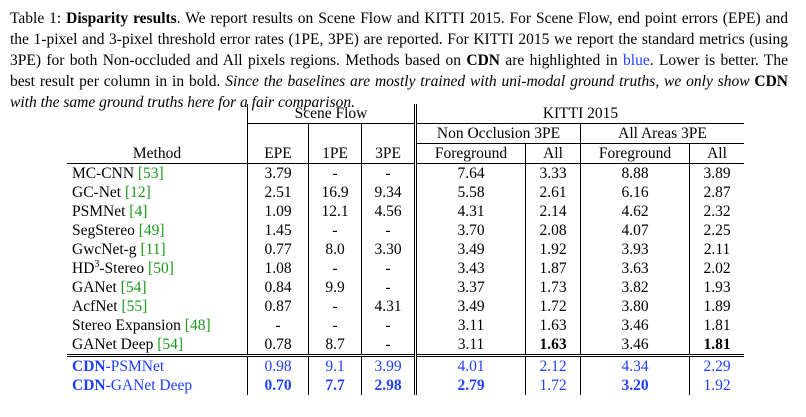  I want to click on citation-link: [50], so click(161, 268).